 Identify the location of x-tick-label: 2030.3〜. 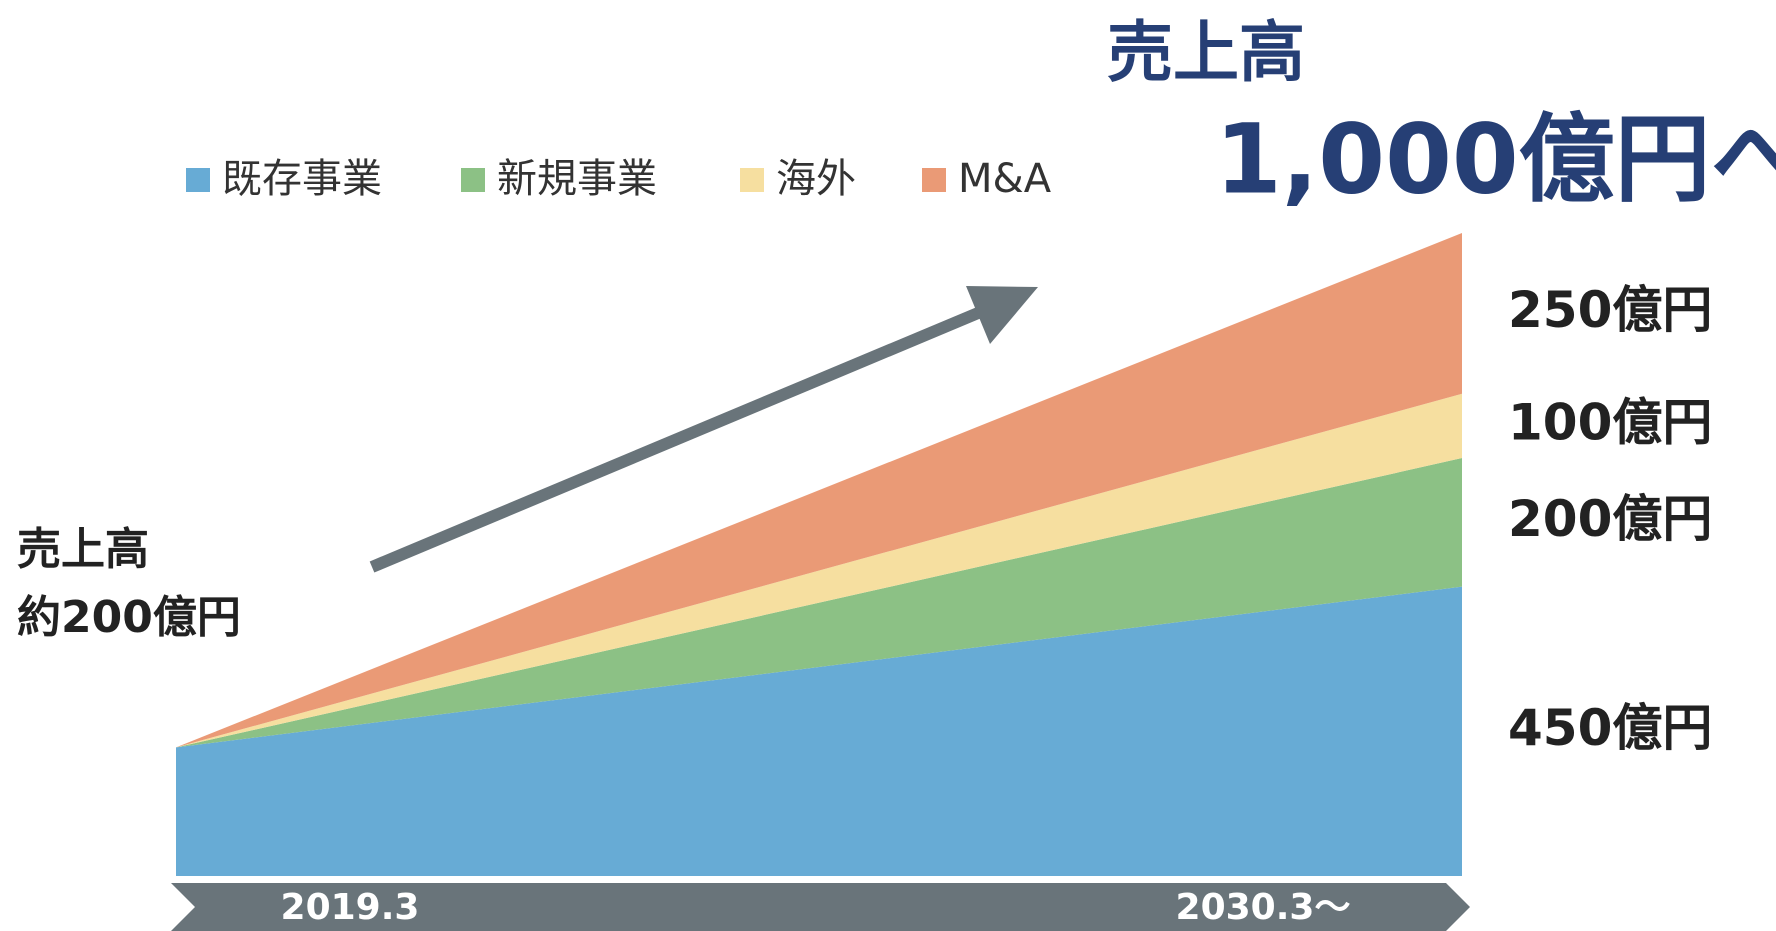
(1263, 907).